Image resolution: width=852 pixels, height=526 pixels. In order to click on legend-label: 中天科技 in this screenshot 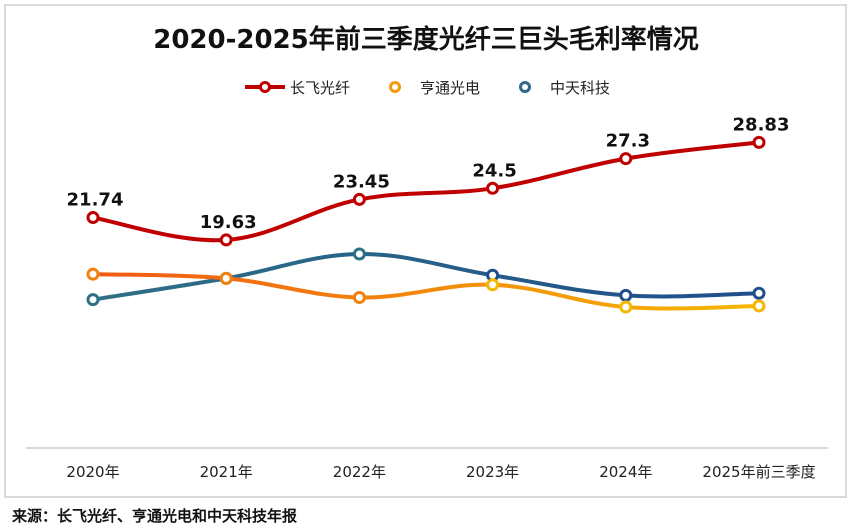, I will do `click(580, 88)`.